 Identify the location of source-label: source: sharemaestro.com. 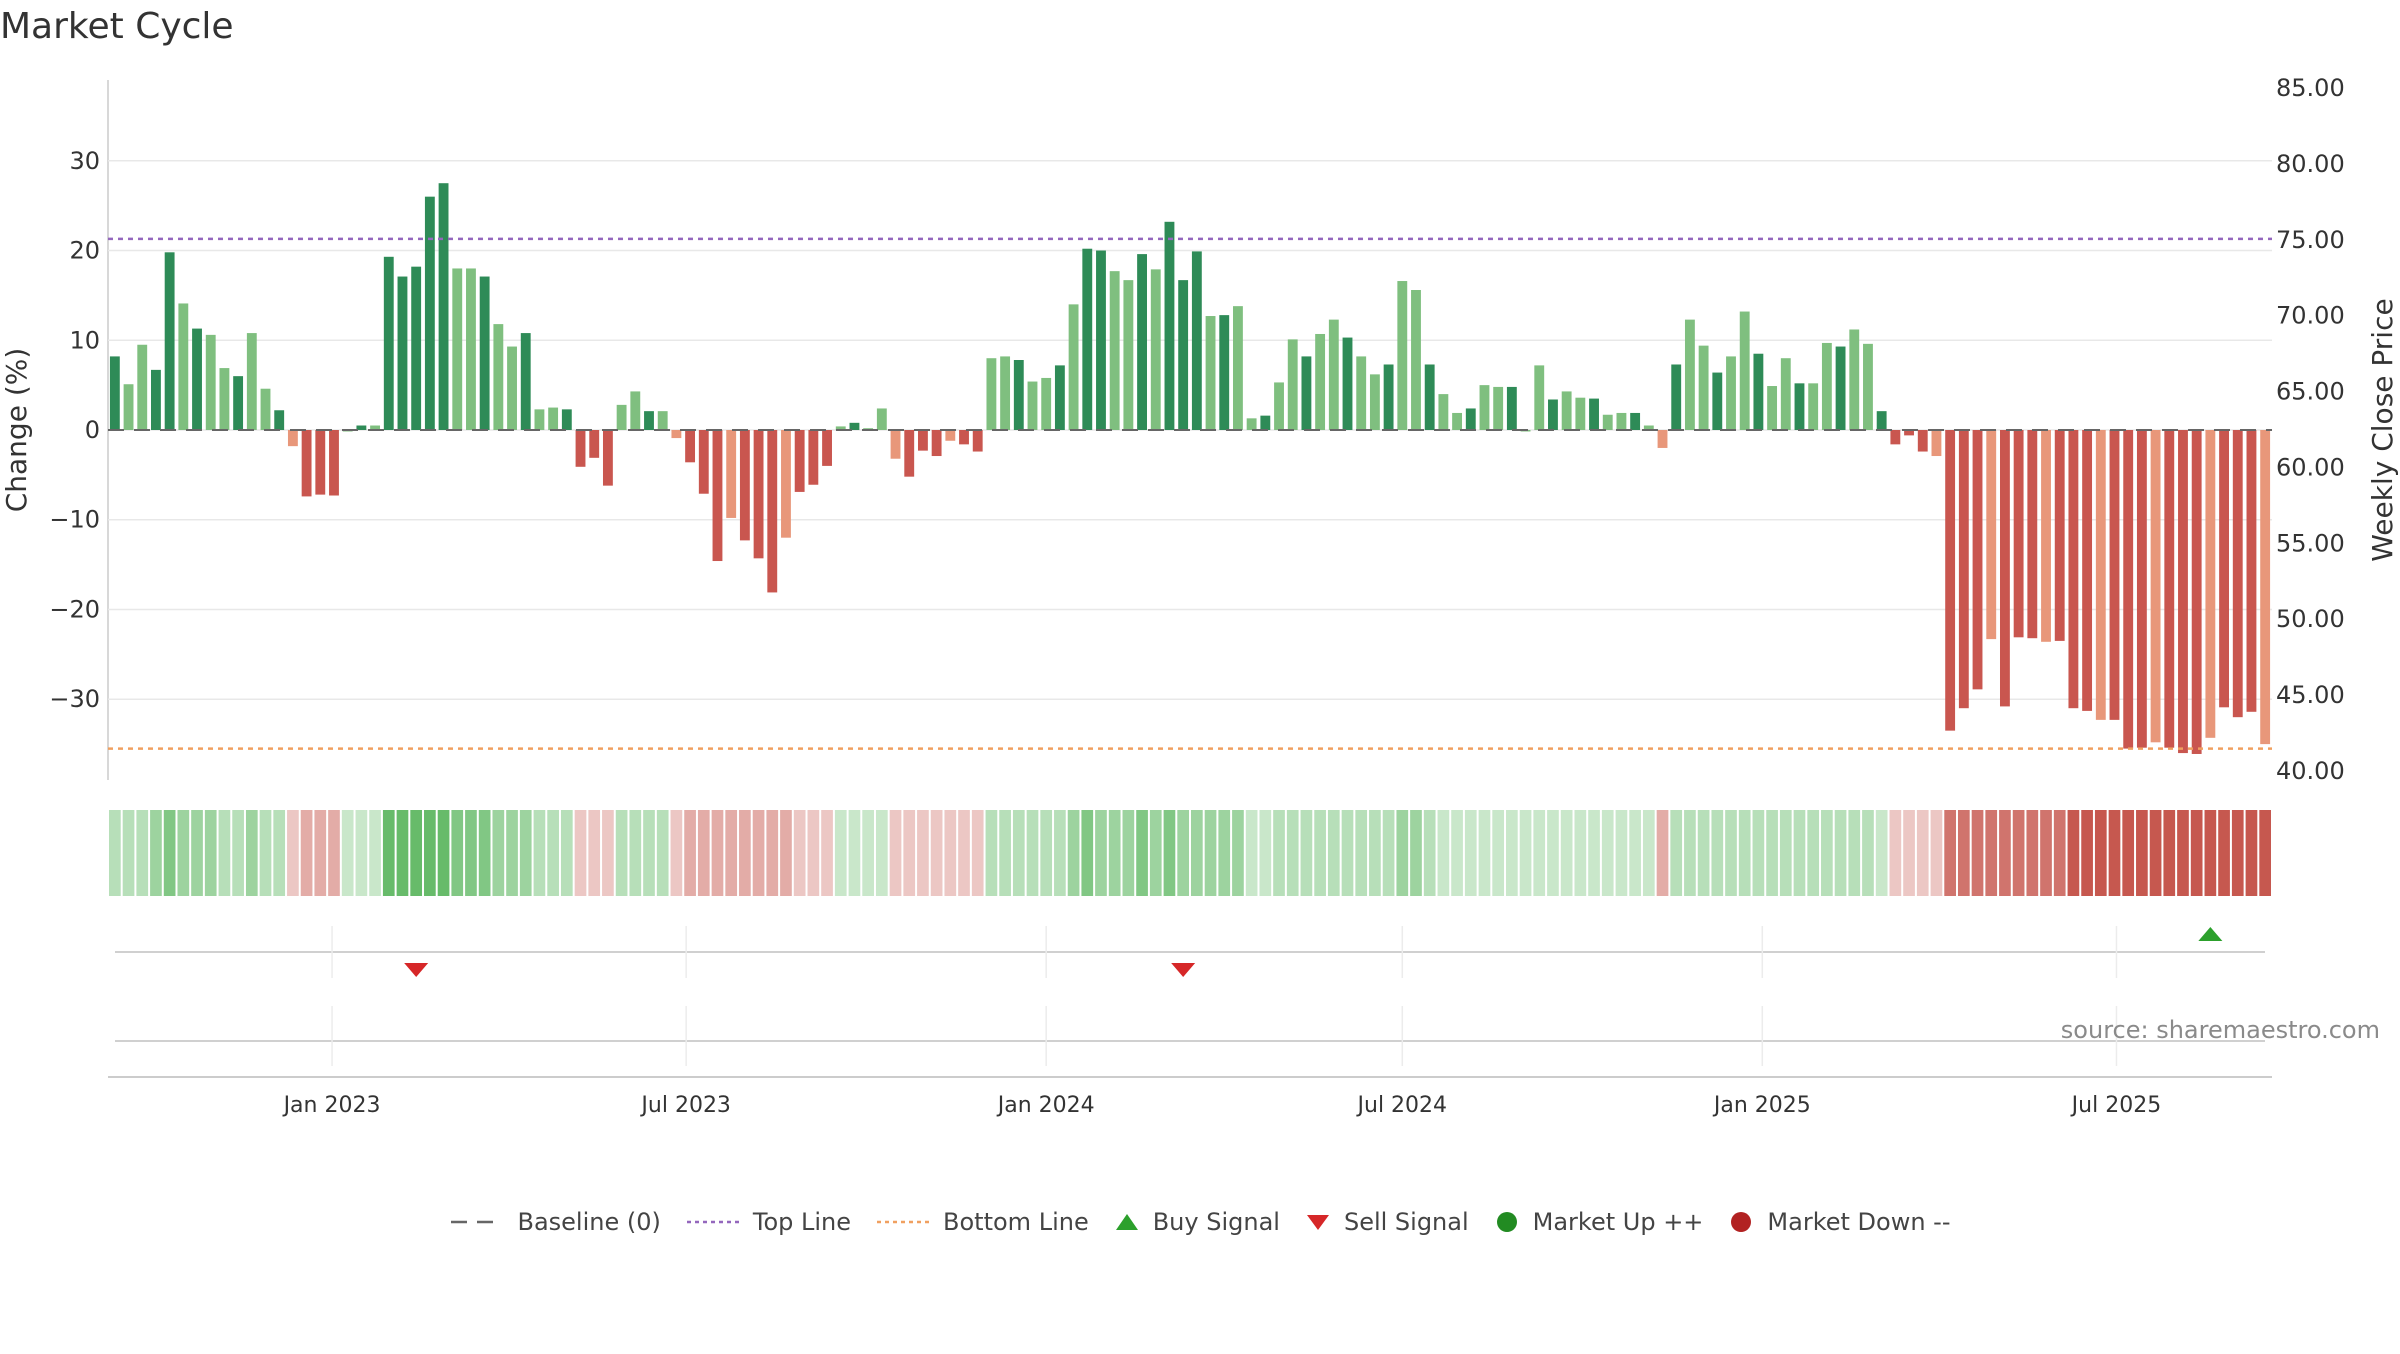
(2220, 1030).